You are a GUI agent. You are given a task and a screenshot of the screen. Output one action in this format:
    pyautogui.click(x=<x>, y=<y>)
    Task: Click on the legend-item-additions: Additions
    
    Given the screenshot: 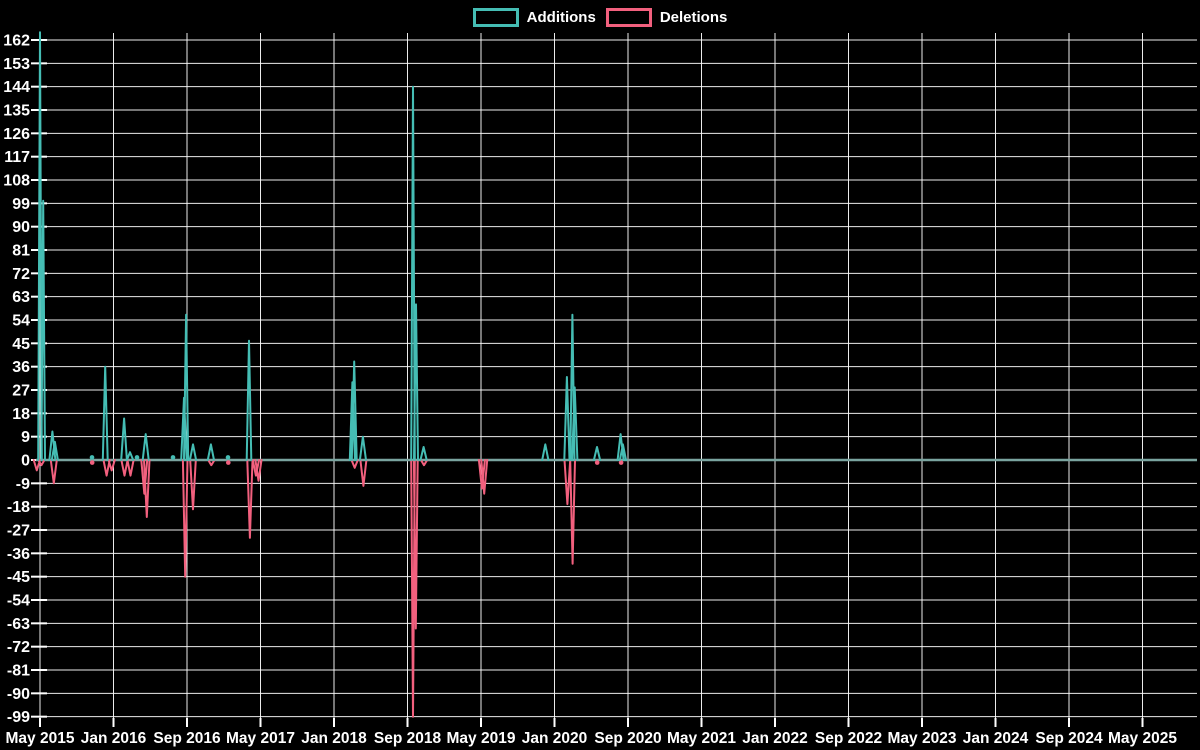 What is the action you would take?
    pyautogui.click(x=534, y=17)
    